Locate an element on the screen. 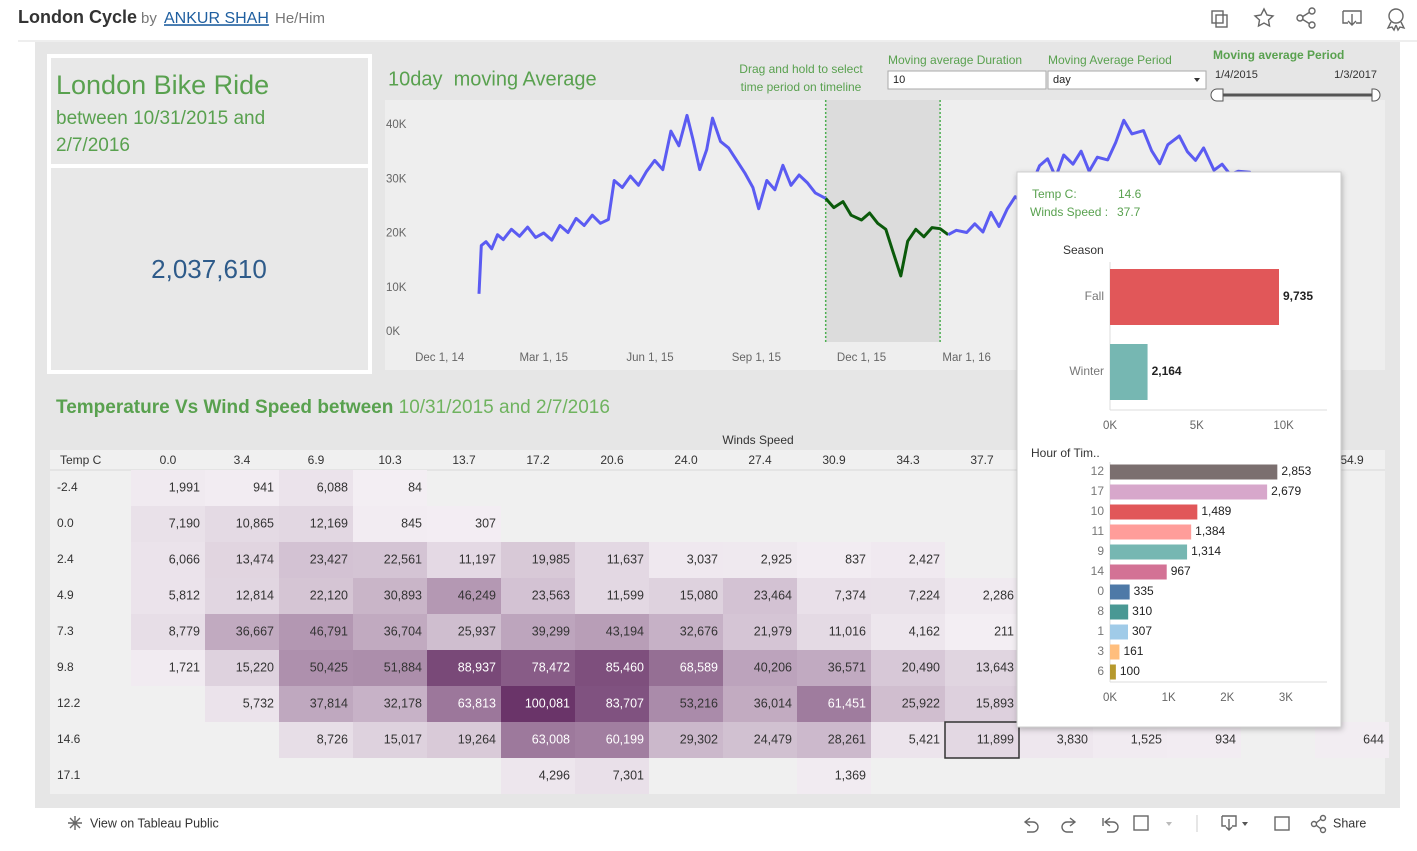  cell-label: 12,169 is located at coordinates (329, 523).